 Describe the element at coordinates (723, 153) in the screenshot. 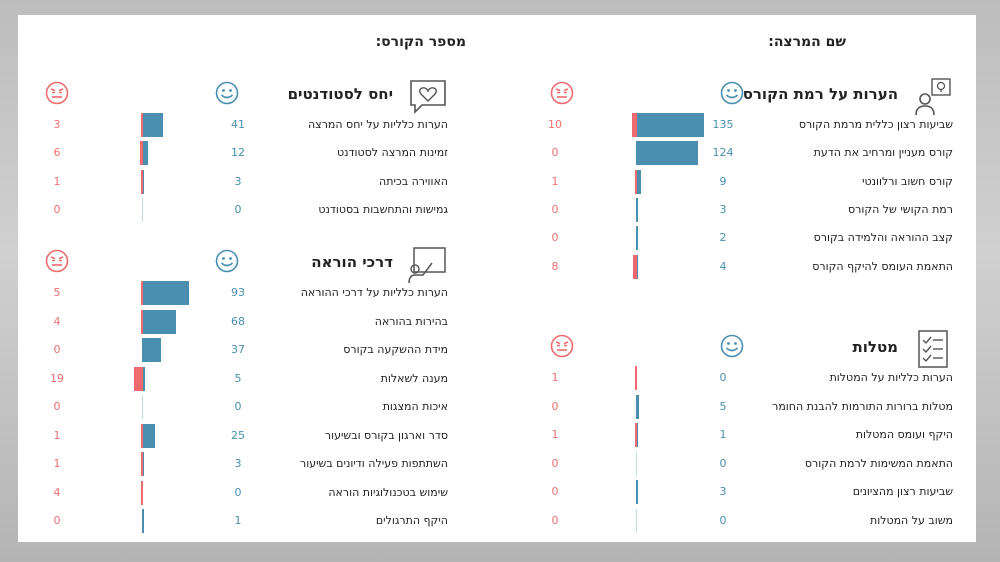

I see `positive-count: 124` at that location.